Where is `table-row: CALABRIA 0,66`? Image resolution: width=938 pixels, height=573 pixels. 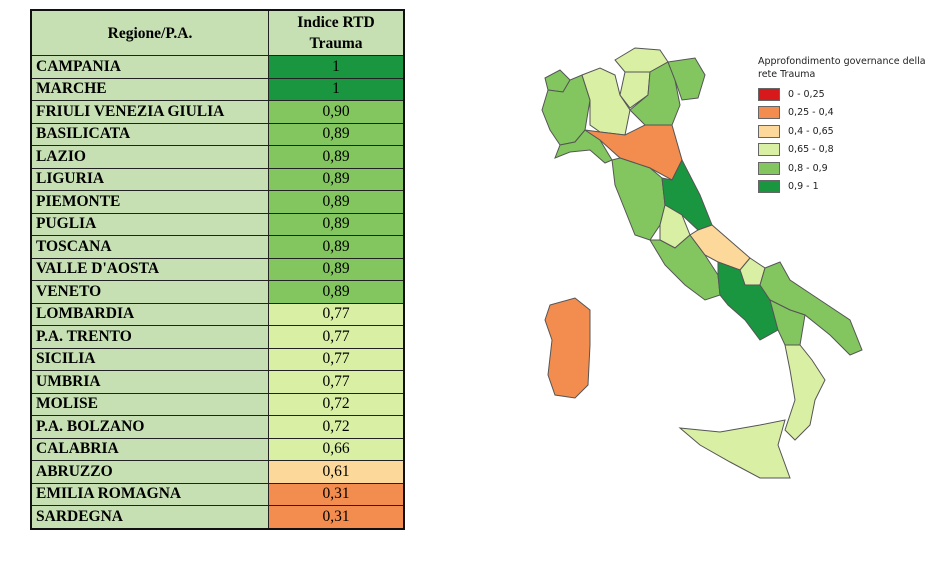
table-row: CALABRIA 0,66 is located at coordinates (217, 449).